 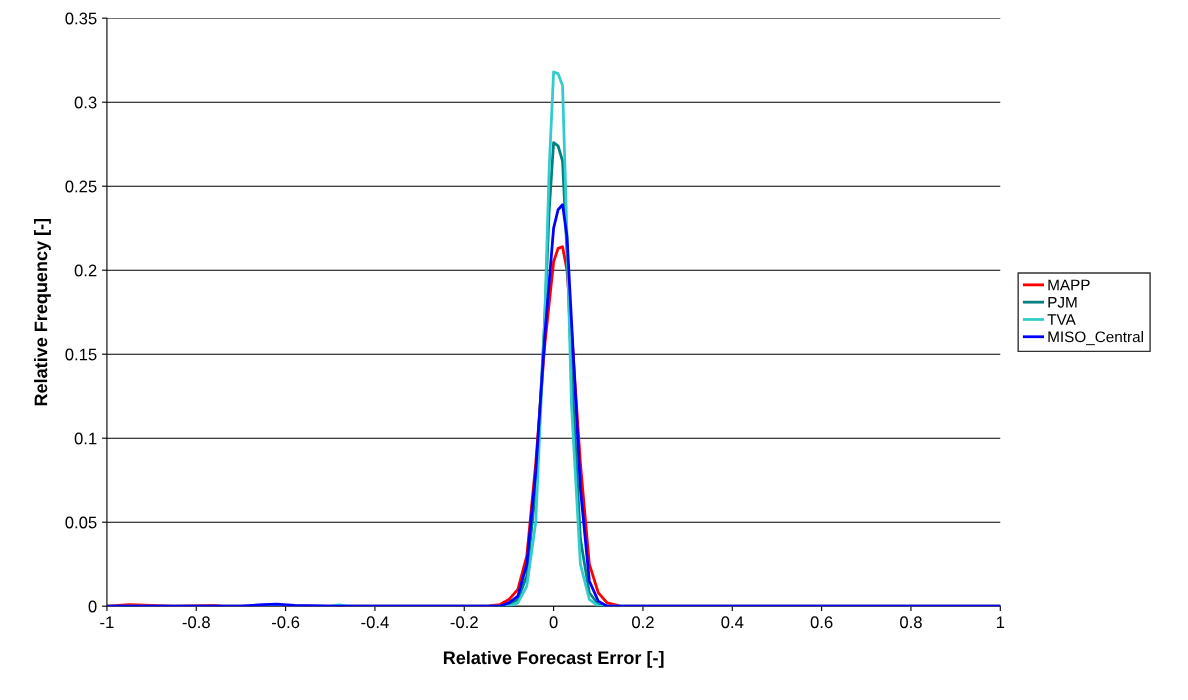 I want to click on x-tick-label: 0.8, so click(x=911, y=622).